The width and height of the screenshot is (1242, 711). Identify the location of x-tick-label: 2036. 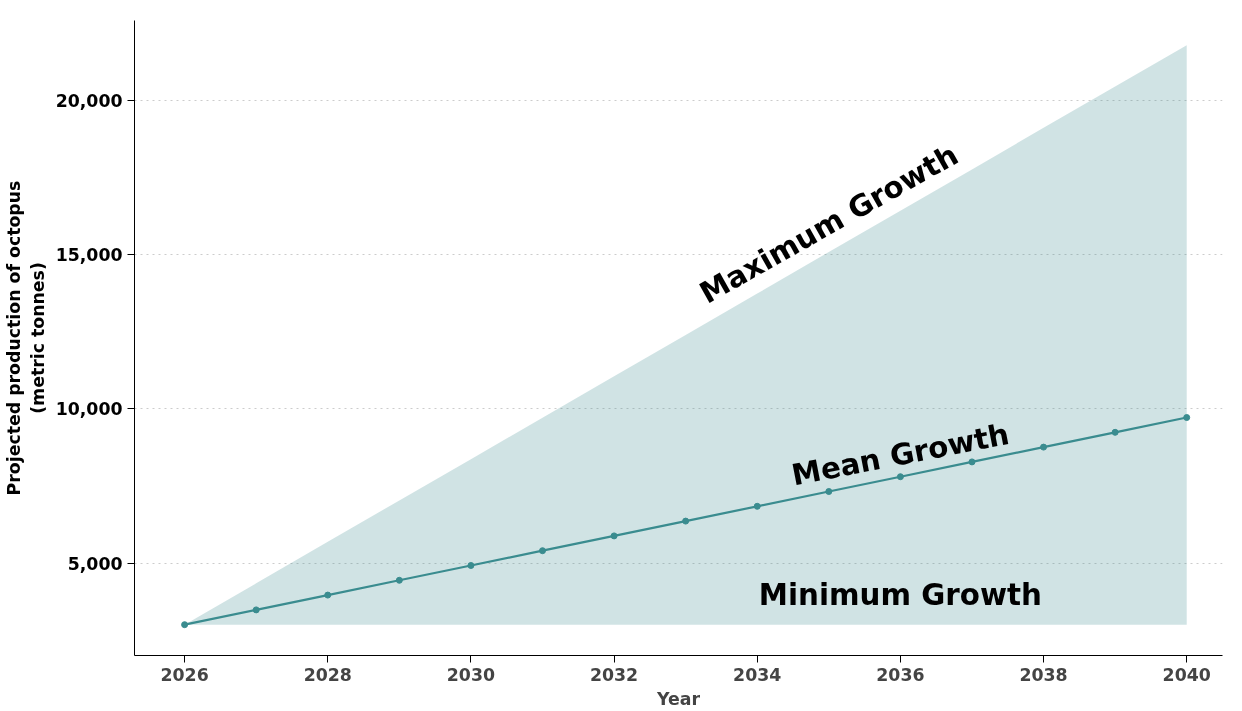
(900, 674).